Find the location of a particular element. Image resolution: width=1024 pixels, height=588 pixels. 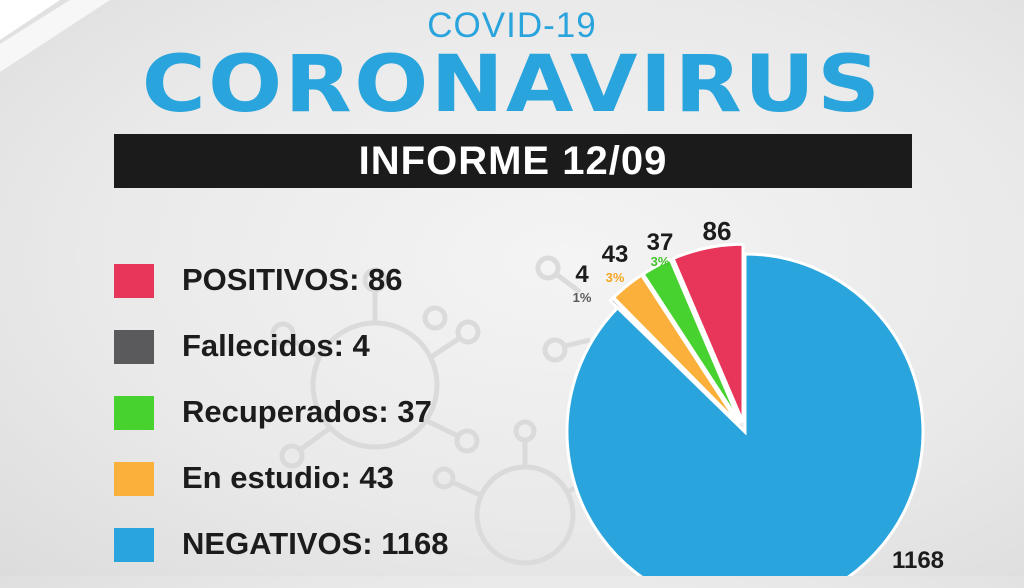

legend-item-negativos: NEGATIVOS: 1168 is located at coordinates (334, 555).